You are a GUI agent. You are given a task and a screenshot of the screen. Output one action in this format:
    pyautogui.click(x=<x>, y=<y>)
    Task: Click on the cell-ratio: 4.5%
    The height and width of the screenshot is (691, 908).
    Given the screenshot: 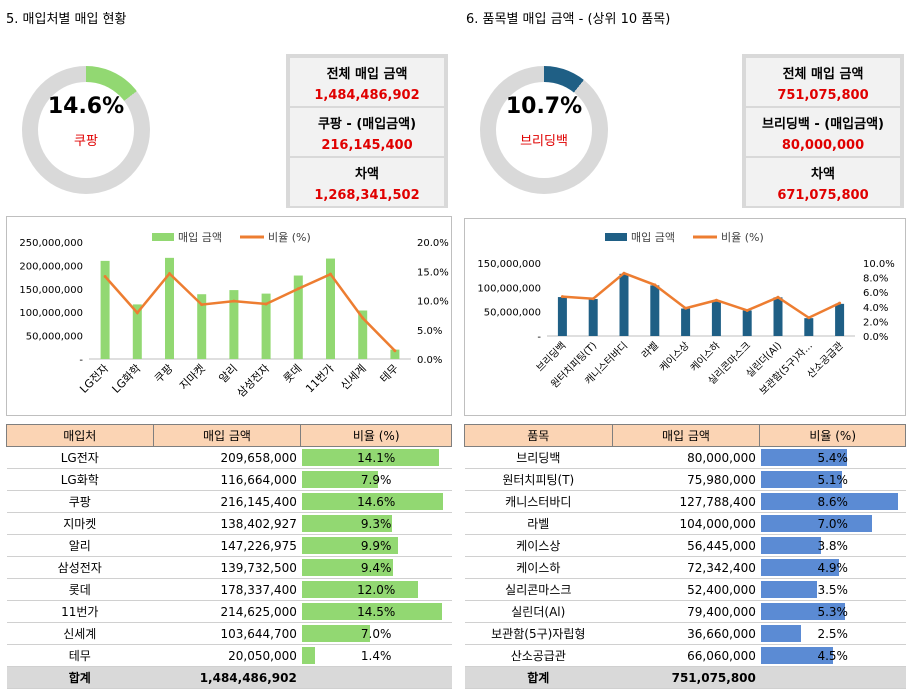 What is the action you would take?
    pyautogui.click(x=832, y=655)
    